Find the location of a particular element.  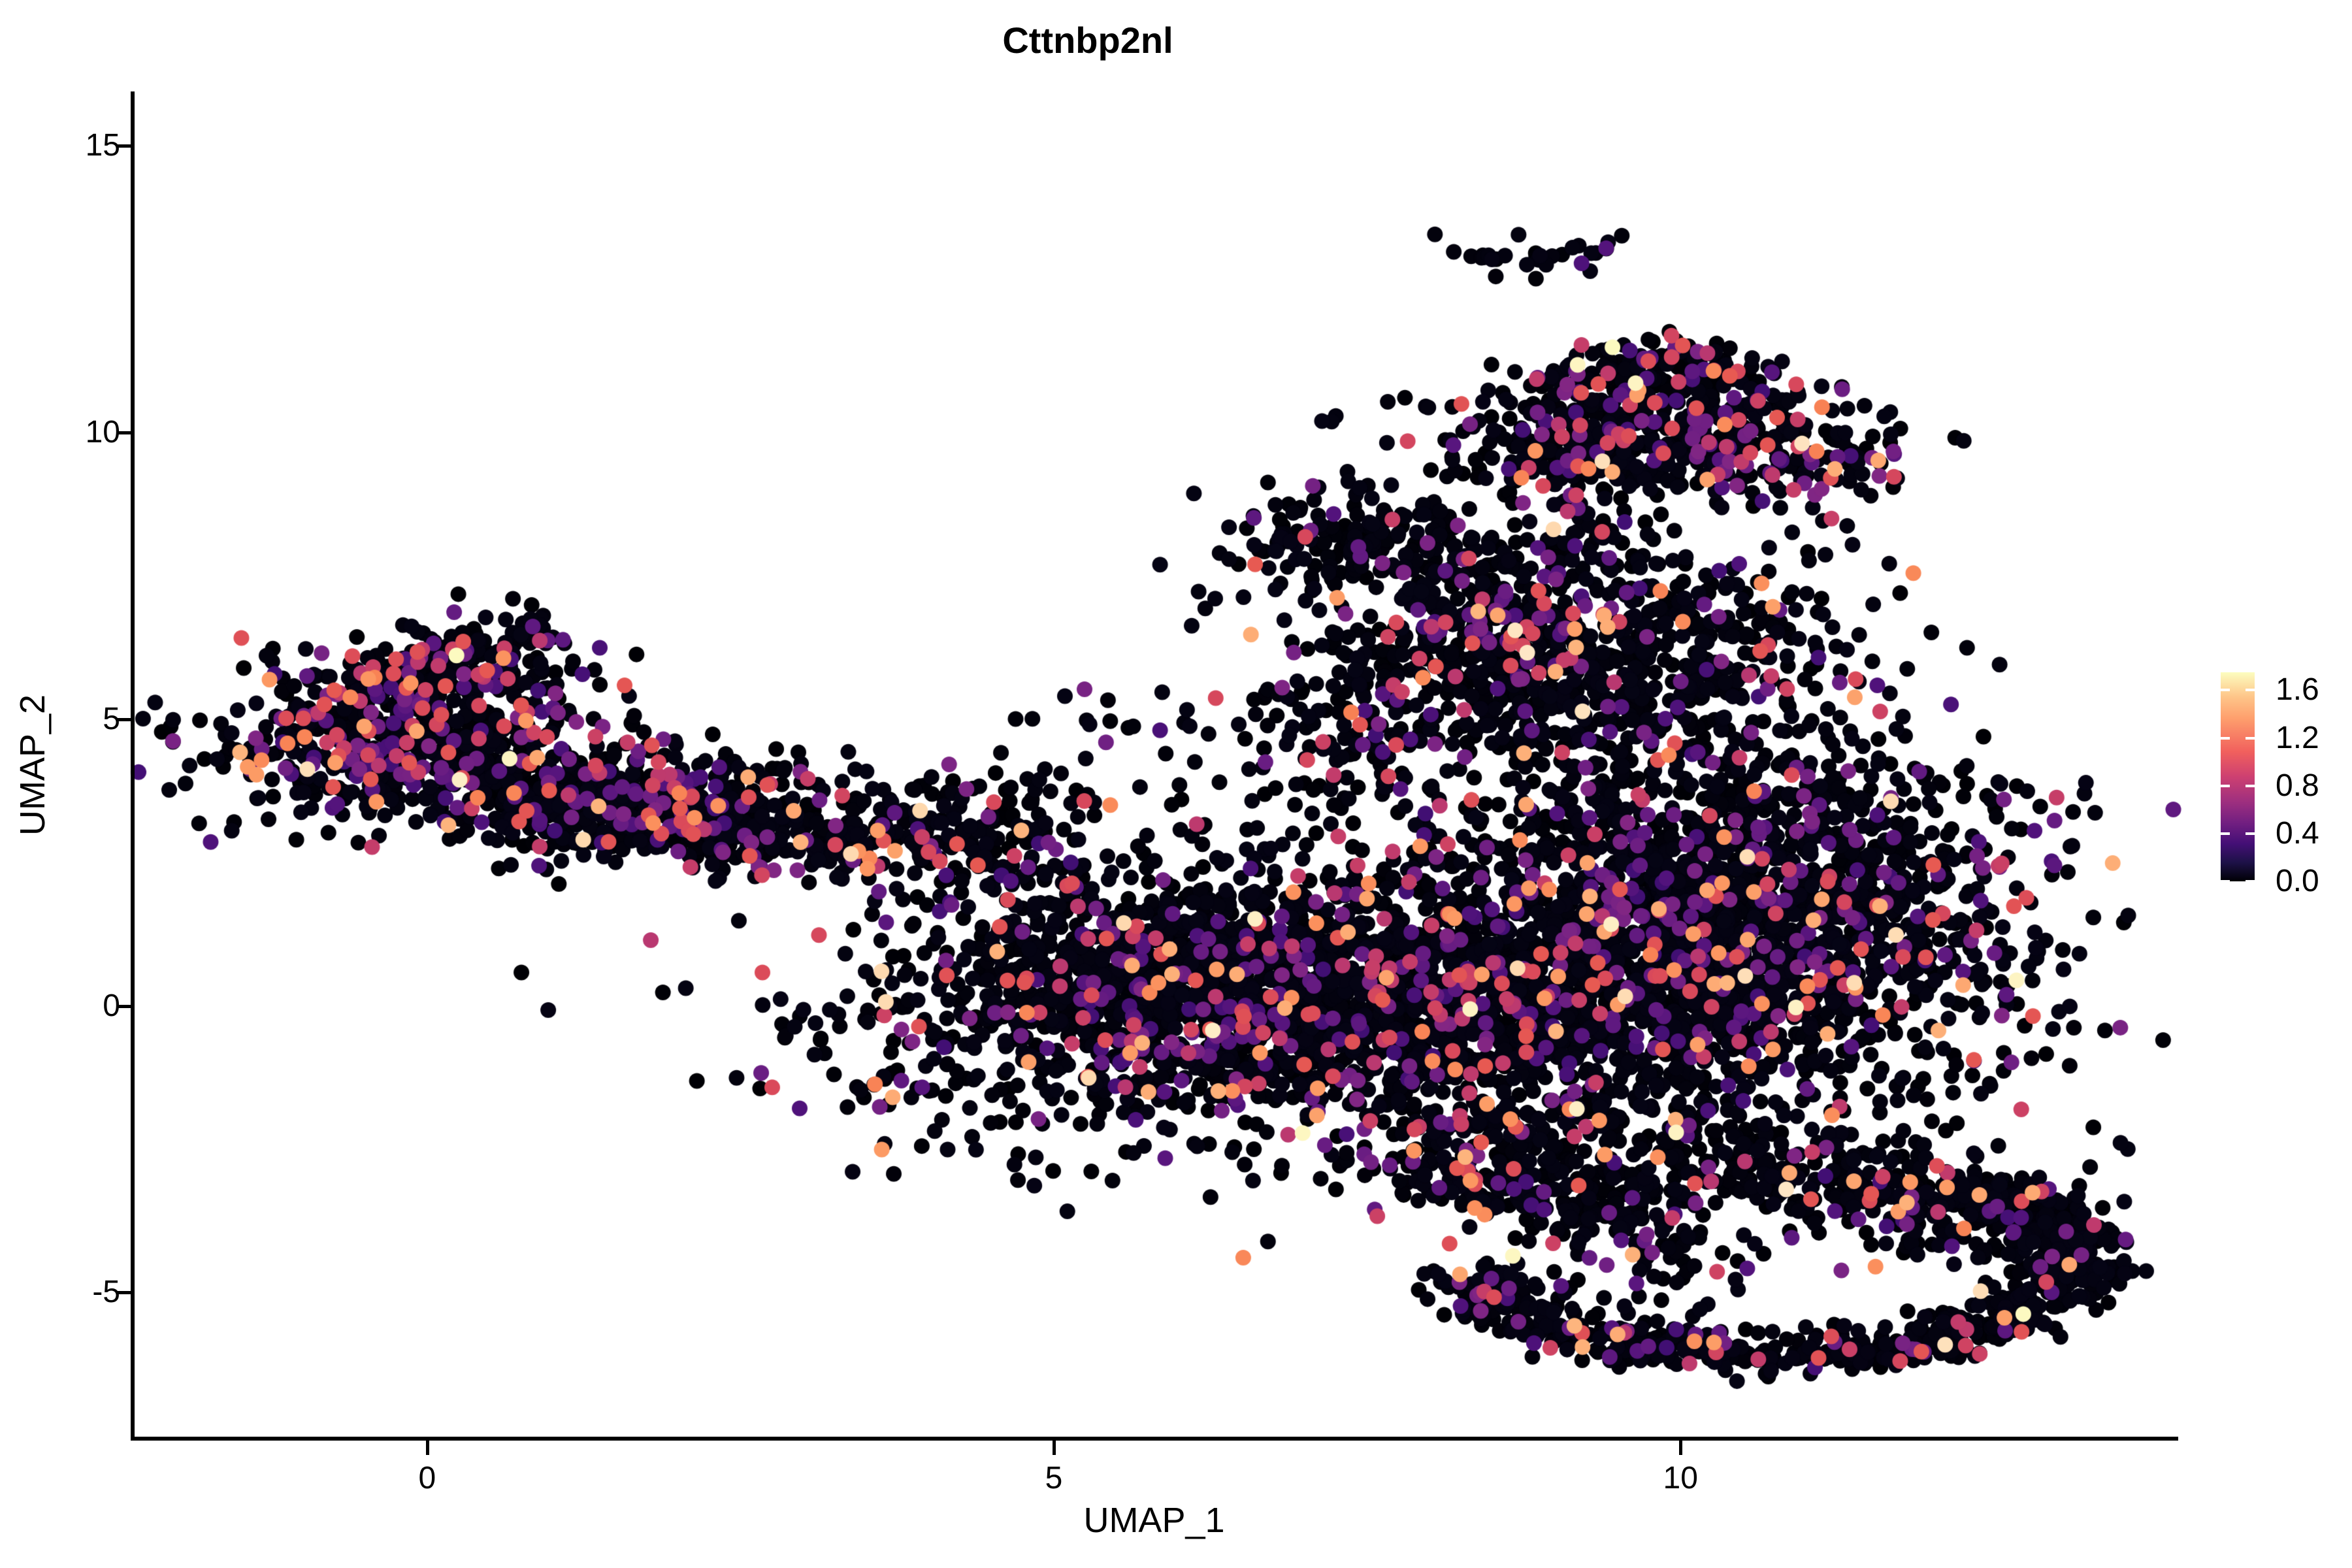

x-axis-line is located at coordinates (1154, 1439).